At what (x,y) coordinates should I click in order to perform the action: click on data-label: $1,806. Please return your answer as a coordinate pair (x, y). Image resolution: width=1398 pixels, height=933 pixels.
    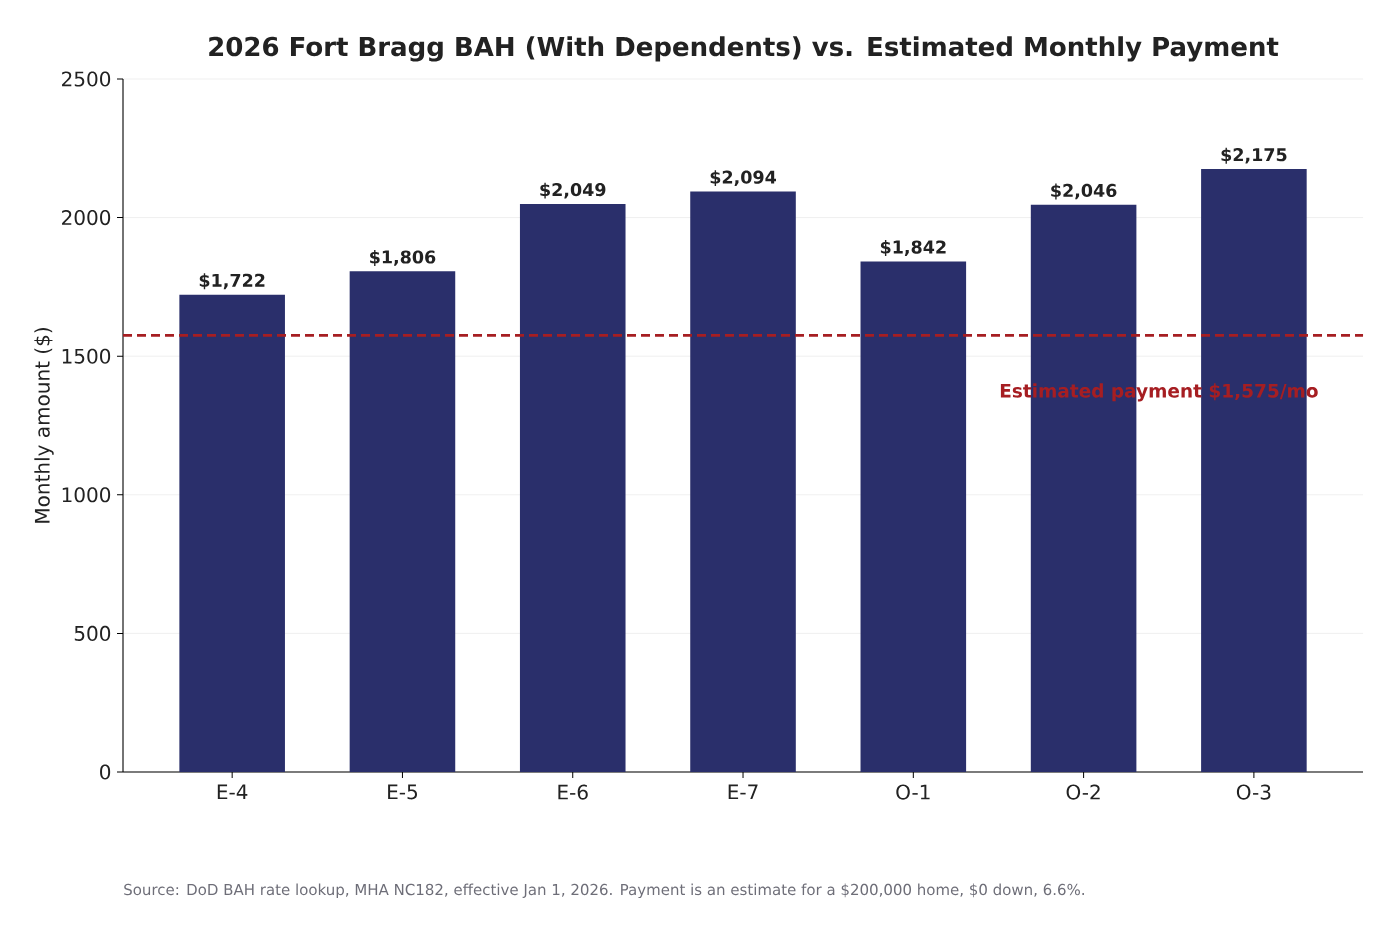
    Looking at the image, I should click on (403, 258).